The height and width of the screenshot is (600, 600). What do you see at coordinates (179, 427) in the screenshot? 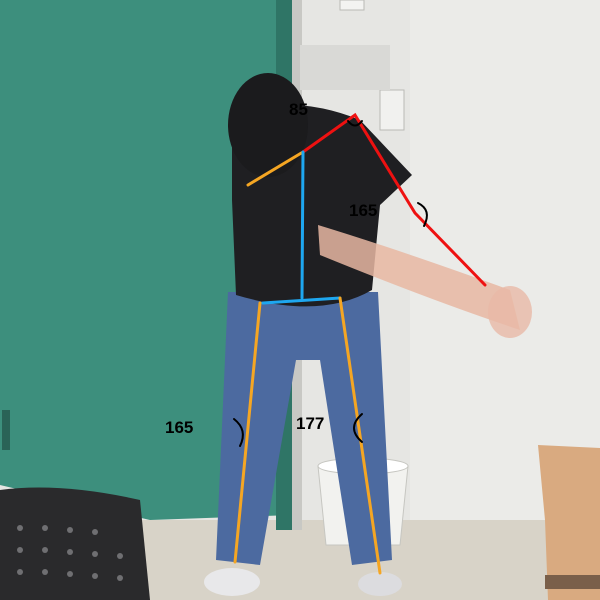
I see `left-knee-angle-label: 165` at bounding box center [179, 427].